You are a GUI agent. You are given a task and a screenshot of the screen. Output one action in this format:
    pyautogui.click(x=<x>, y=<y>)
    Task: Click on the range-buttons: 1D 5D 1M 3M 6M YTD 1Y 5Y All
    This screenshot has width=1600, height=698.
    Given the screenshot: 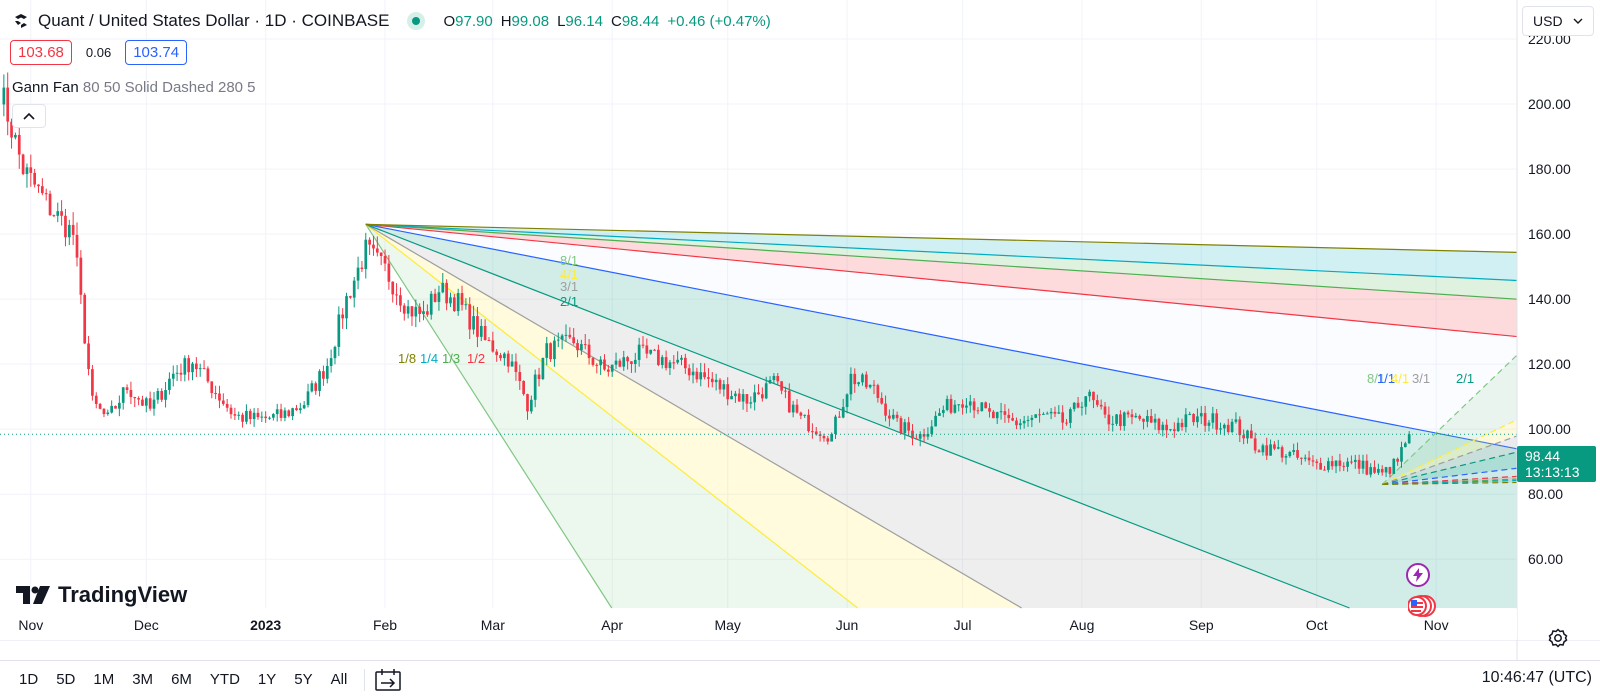 What is the action you would take?
    pyautogui.click(x=178, y=679)
    